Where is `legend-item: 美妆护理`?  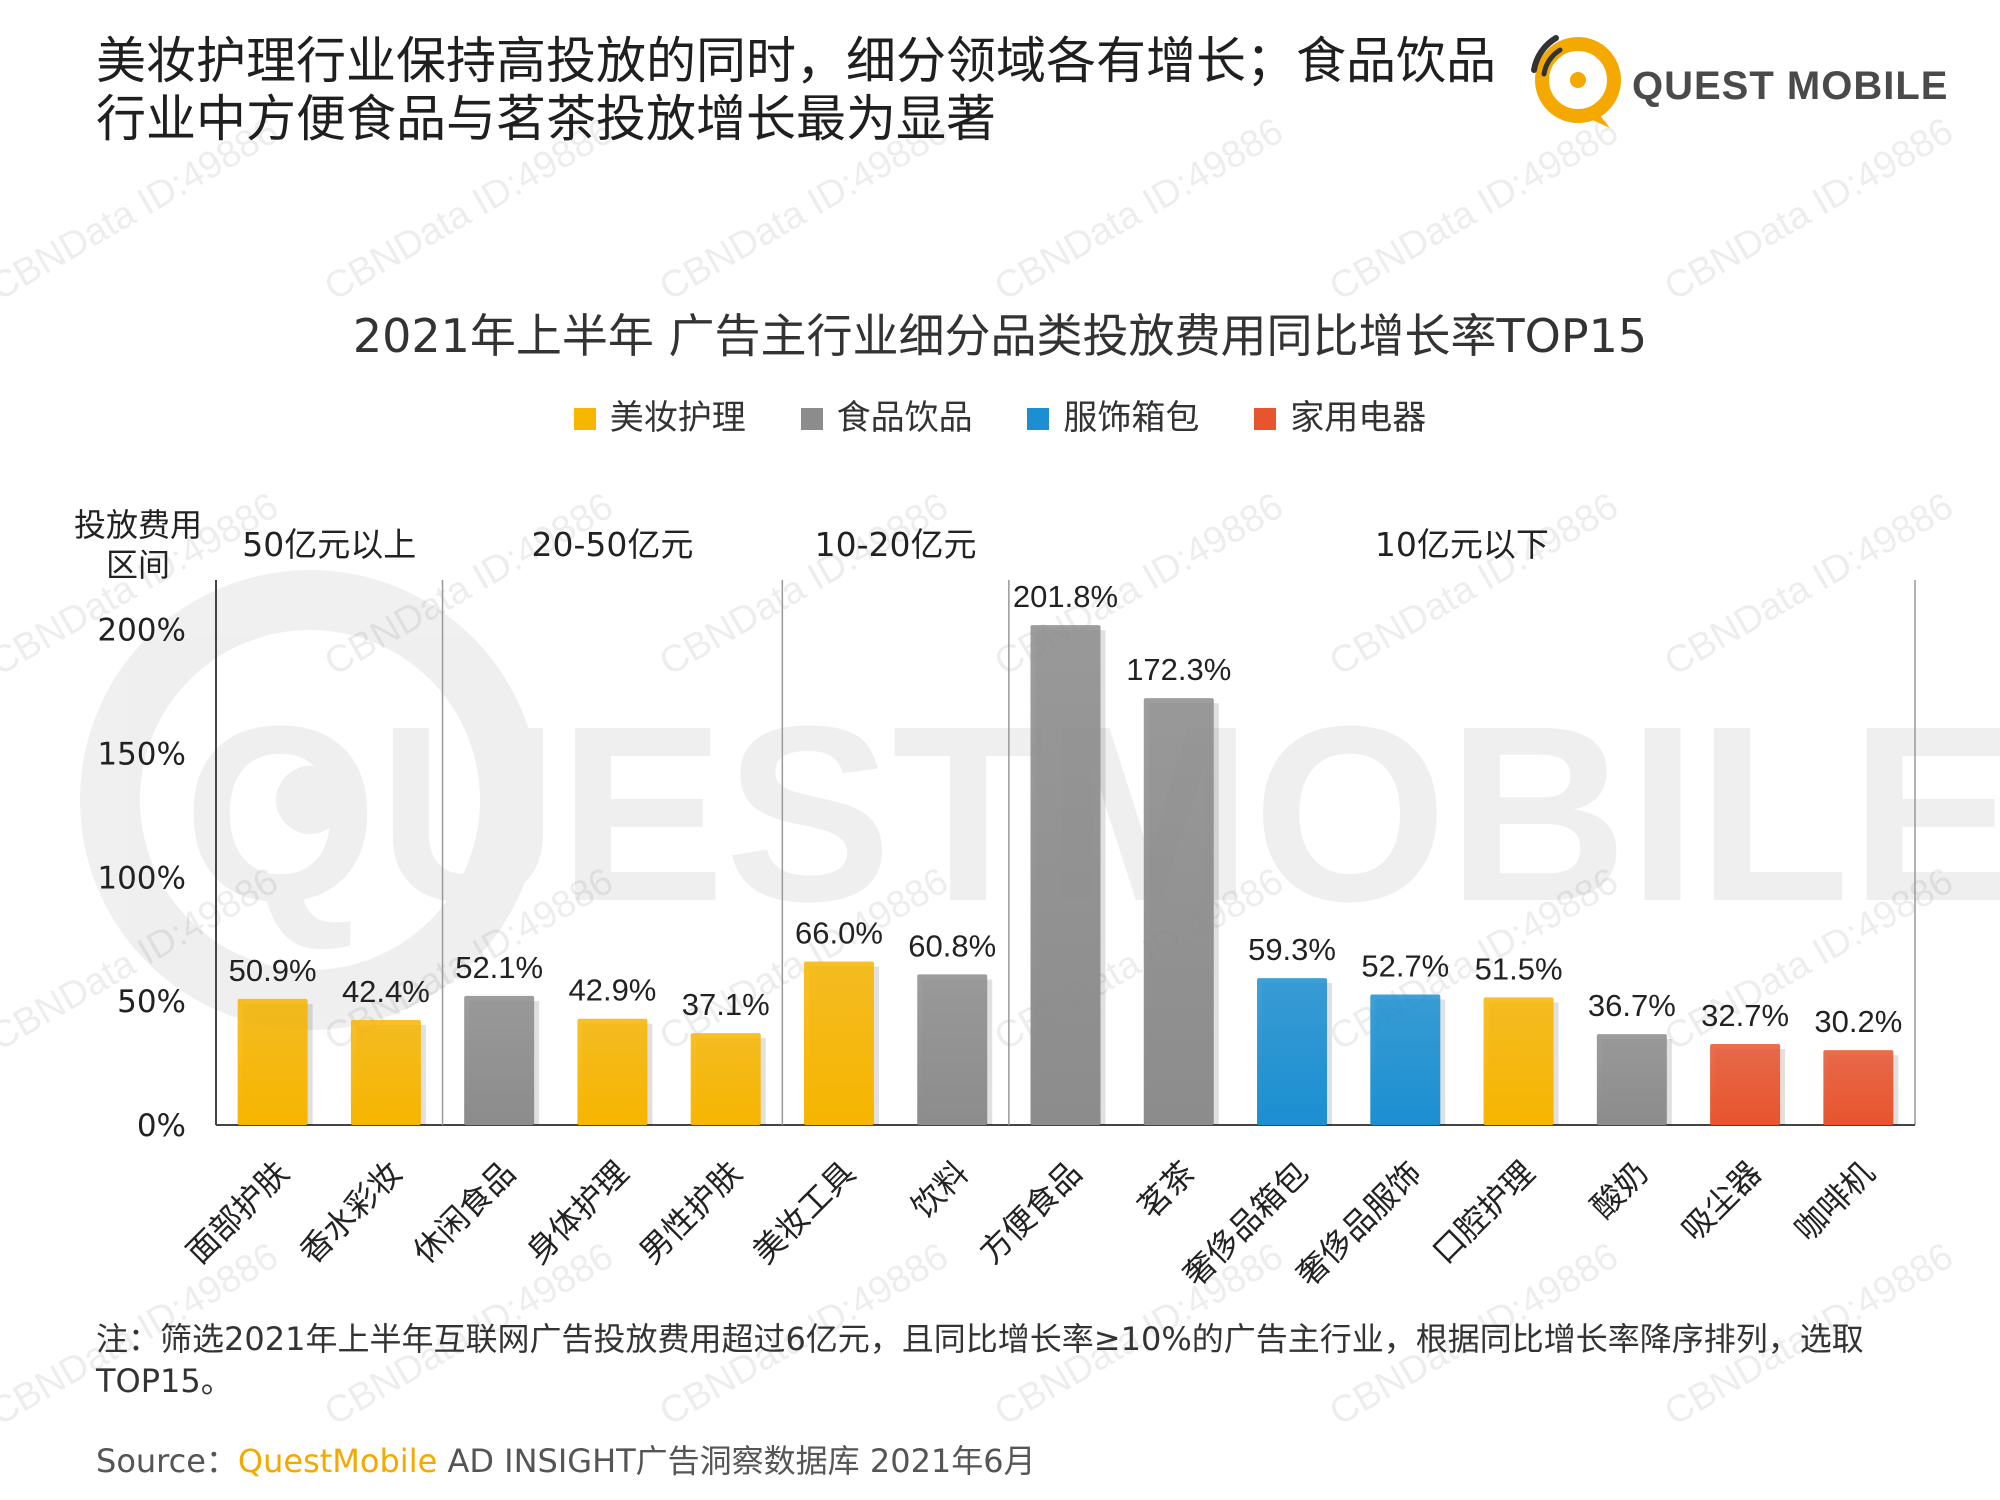
legend-item: 美妆护理 is located at coordinates (659, 414).